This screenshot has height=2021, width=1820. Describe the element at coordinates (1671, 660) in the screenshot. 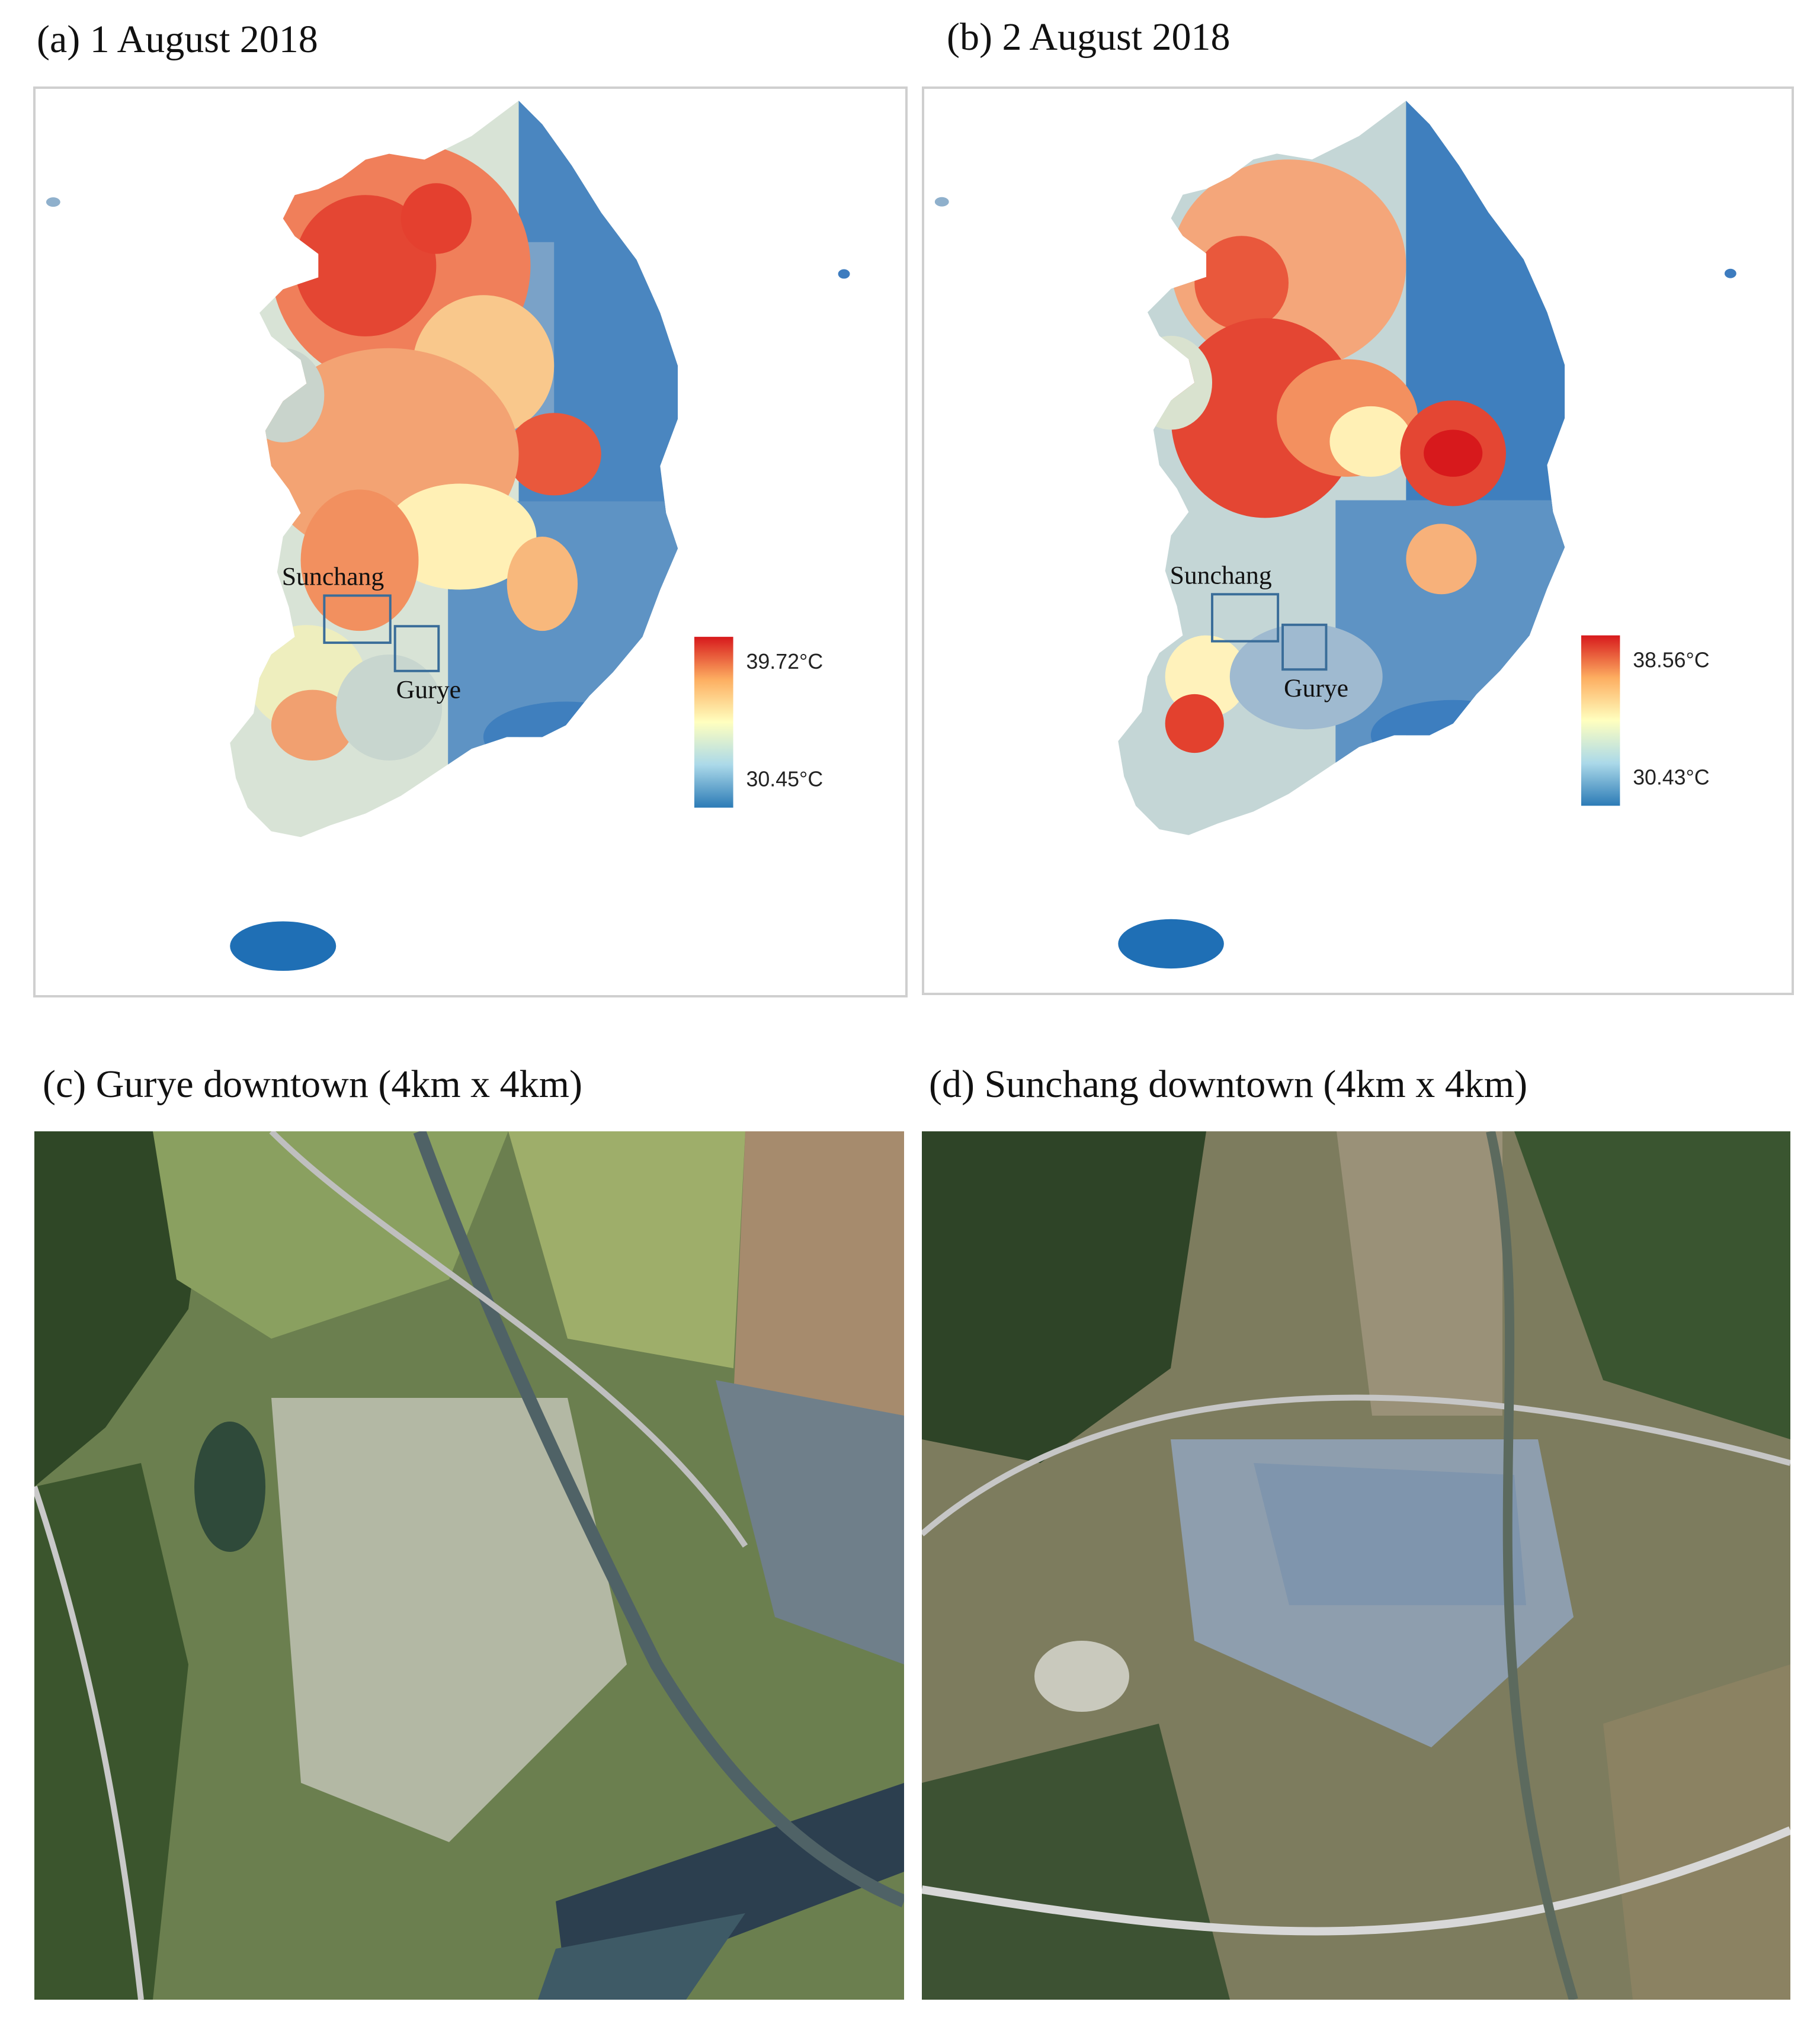

I see `colorbar-max-b: 38.56°C` at that location.